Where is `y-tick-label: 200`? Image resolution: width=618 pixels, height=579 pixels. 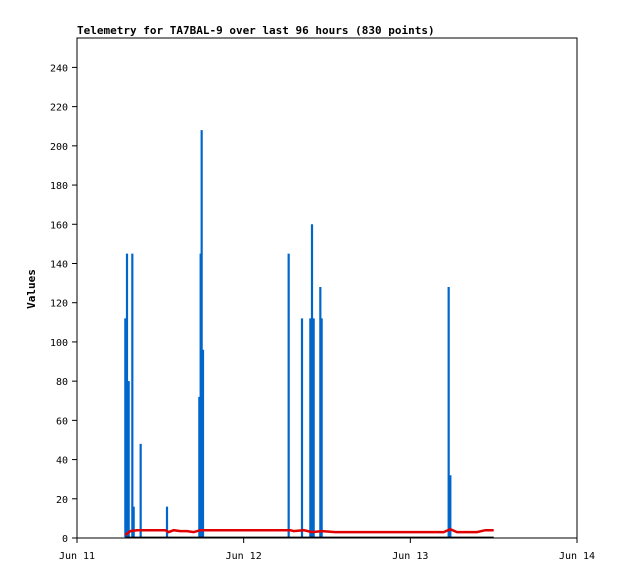
y-tick-label: 200 is located at coordinates (59, 147).